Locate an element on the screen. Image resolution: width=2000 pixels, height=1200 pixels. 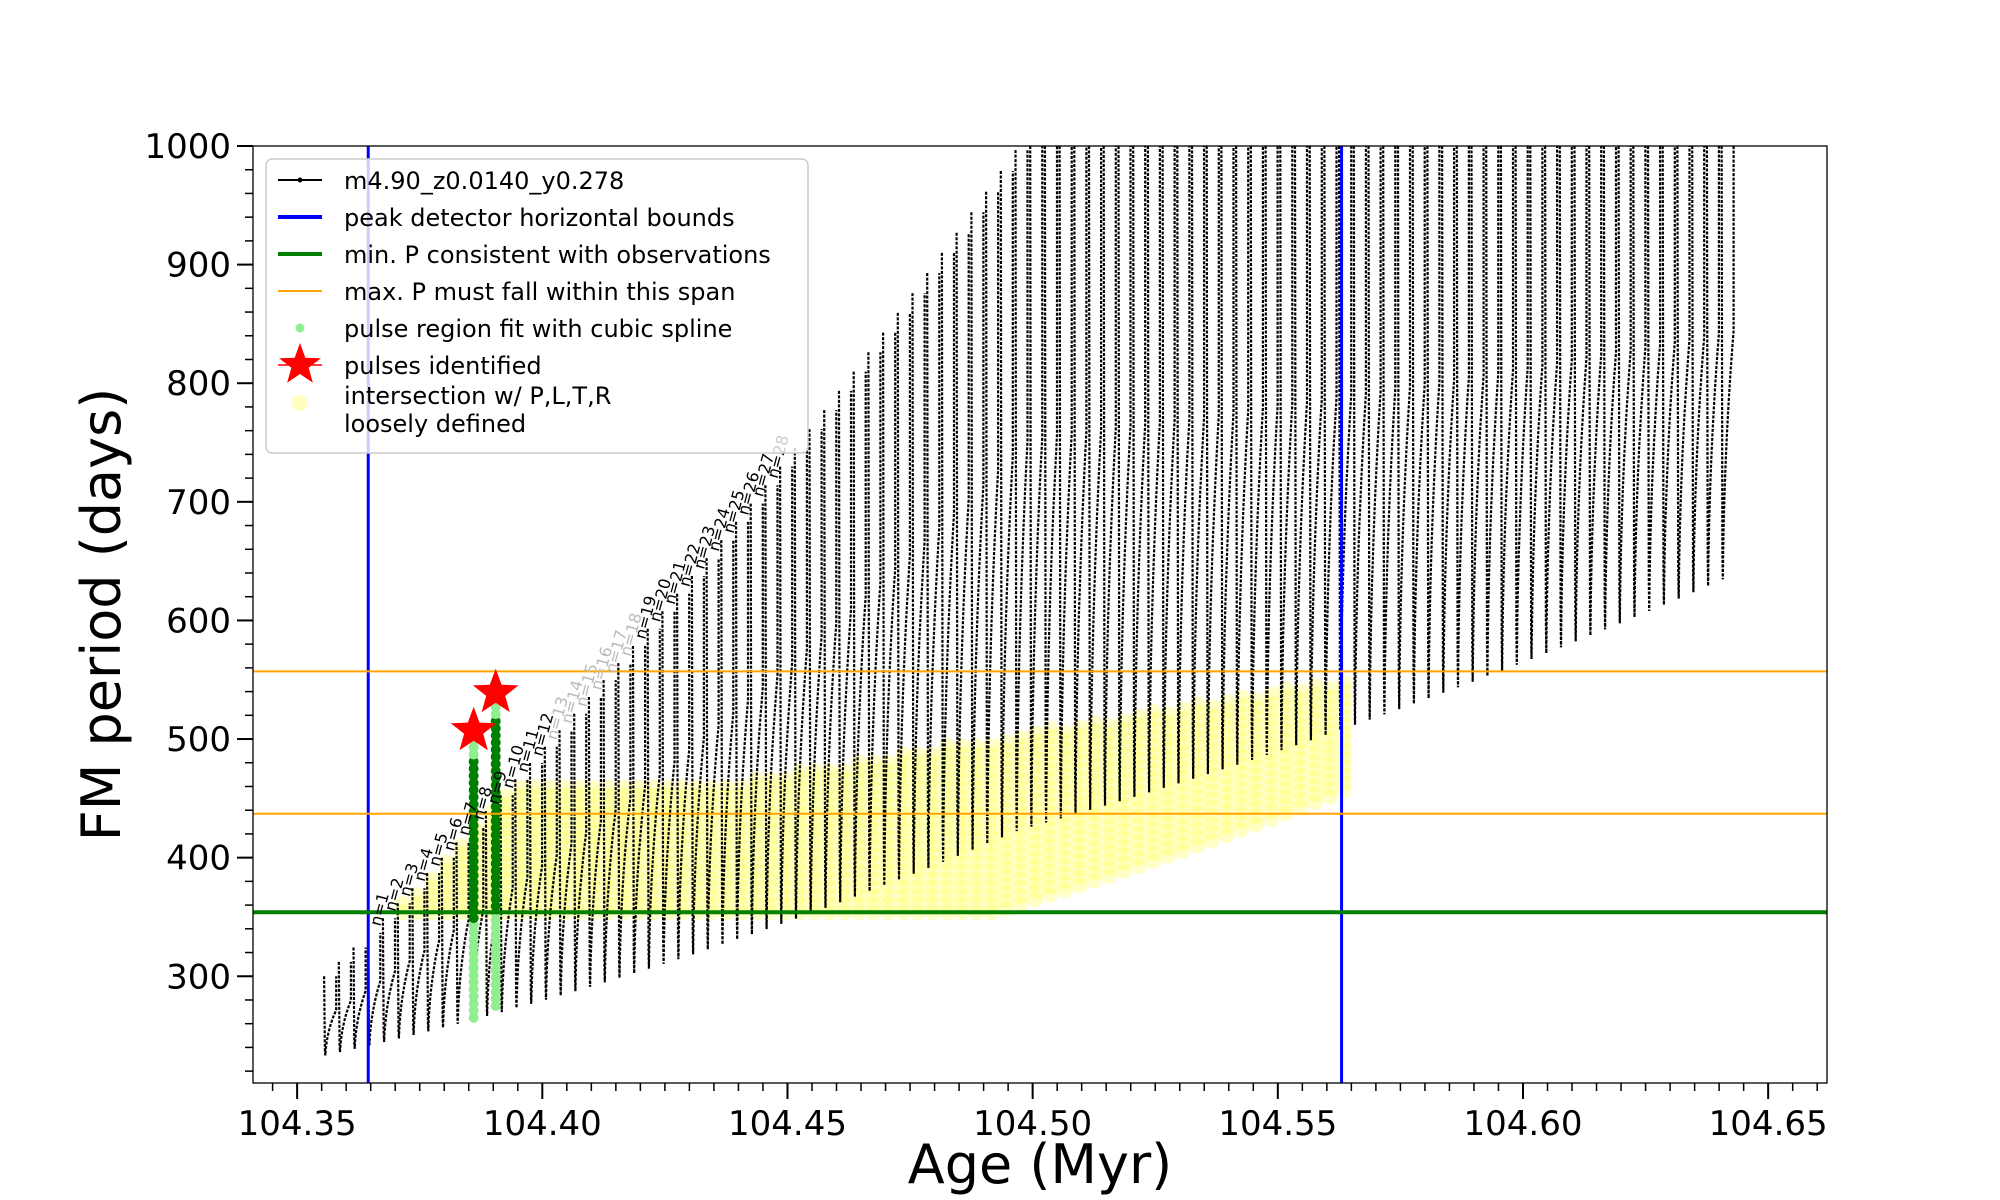
legend-swatch-marker is located at coordinates (300, 180).